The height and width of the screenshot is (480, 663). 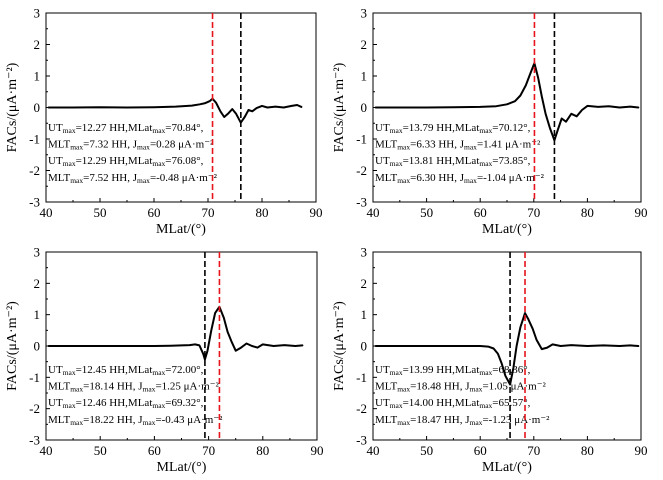 I want to click on annotation-text: =-0.48 μA·m⁻², so click(x=184, y=178).